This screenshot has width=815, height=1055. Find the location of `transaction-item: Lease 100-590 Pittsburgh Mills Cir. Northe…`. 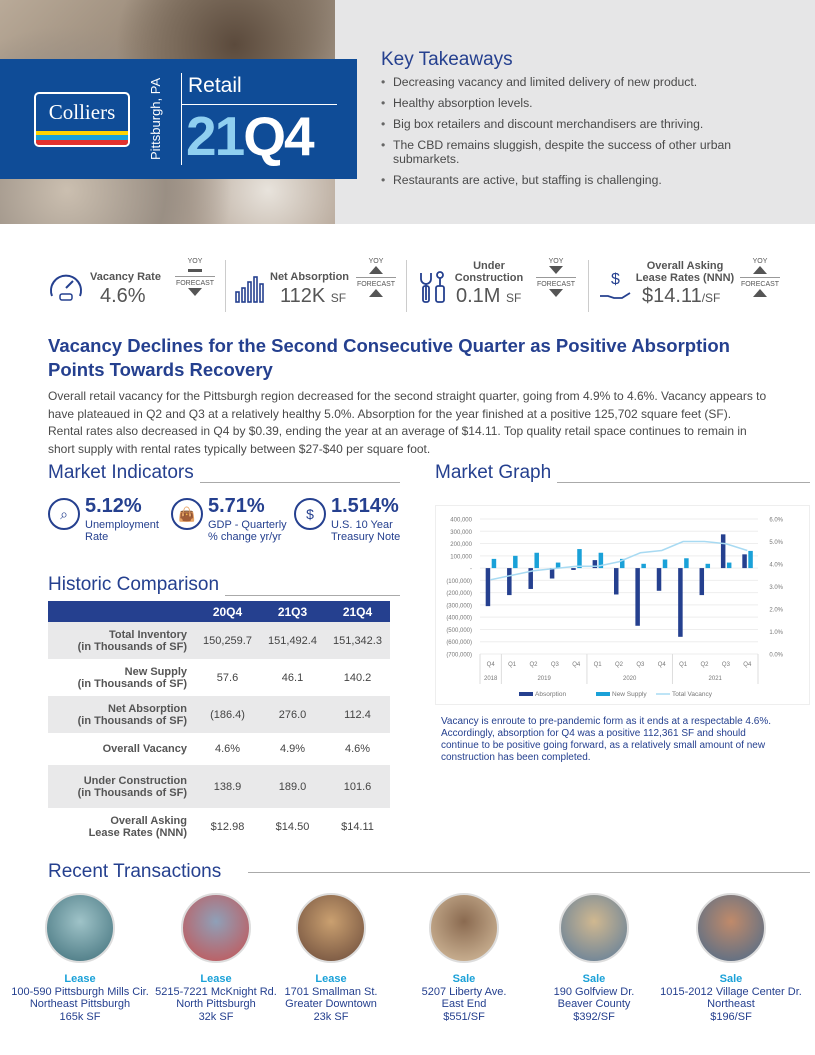

transaction-item: Lease 100-590 Pittsburgh Mills Cir. Northe… is located at coordinates (80, 958).